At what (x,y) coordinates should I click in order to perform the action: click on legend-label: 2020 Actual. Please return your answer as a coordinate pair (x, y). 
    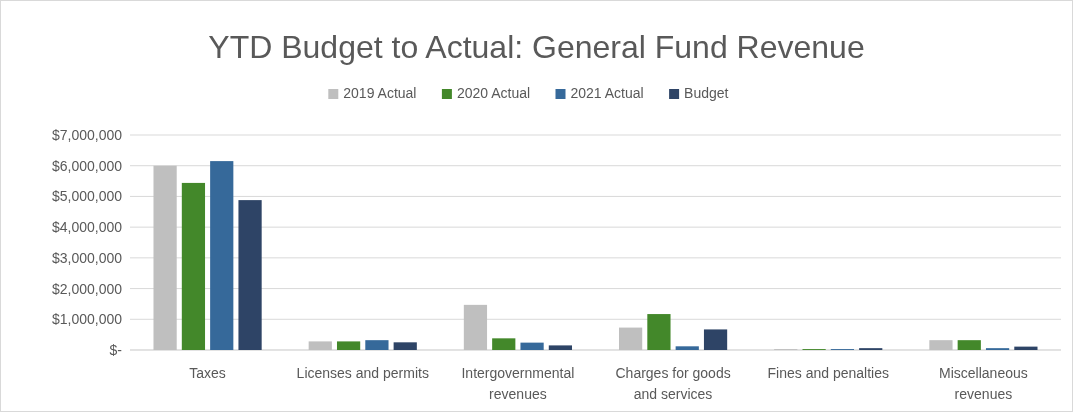
    Looking at the image, I should click on (493, 93).